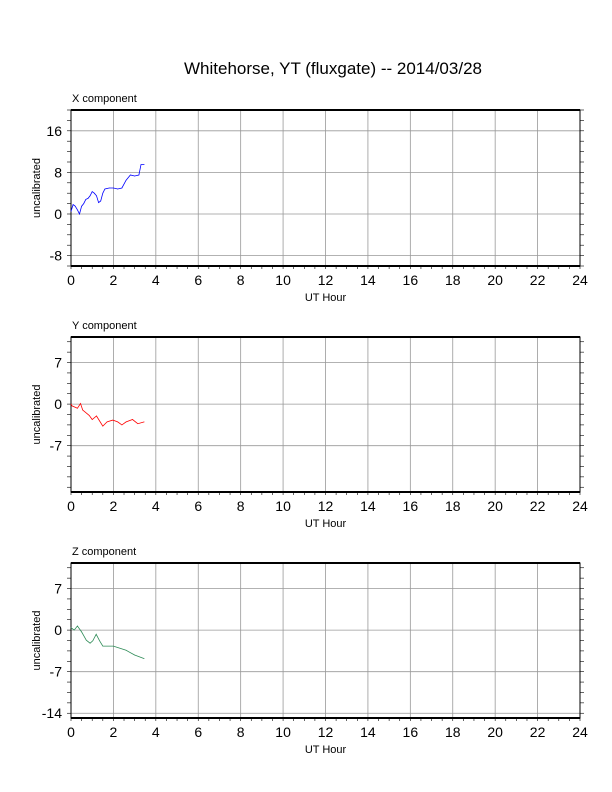 The image size is (612, 792). I want to click on y-tick-label: -14, so click(52, 713).